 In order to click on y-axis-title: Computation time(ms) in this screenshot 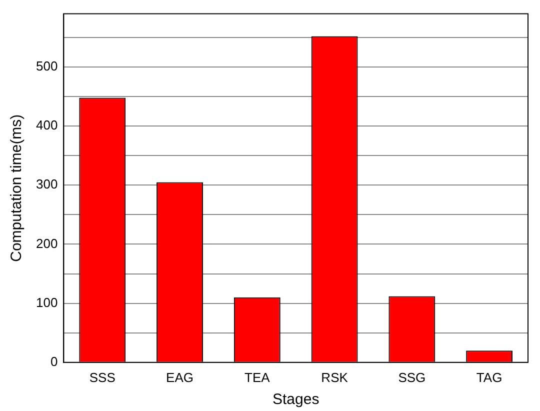, I will do `click(17, 188)`.